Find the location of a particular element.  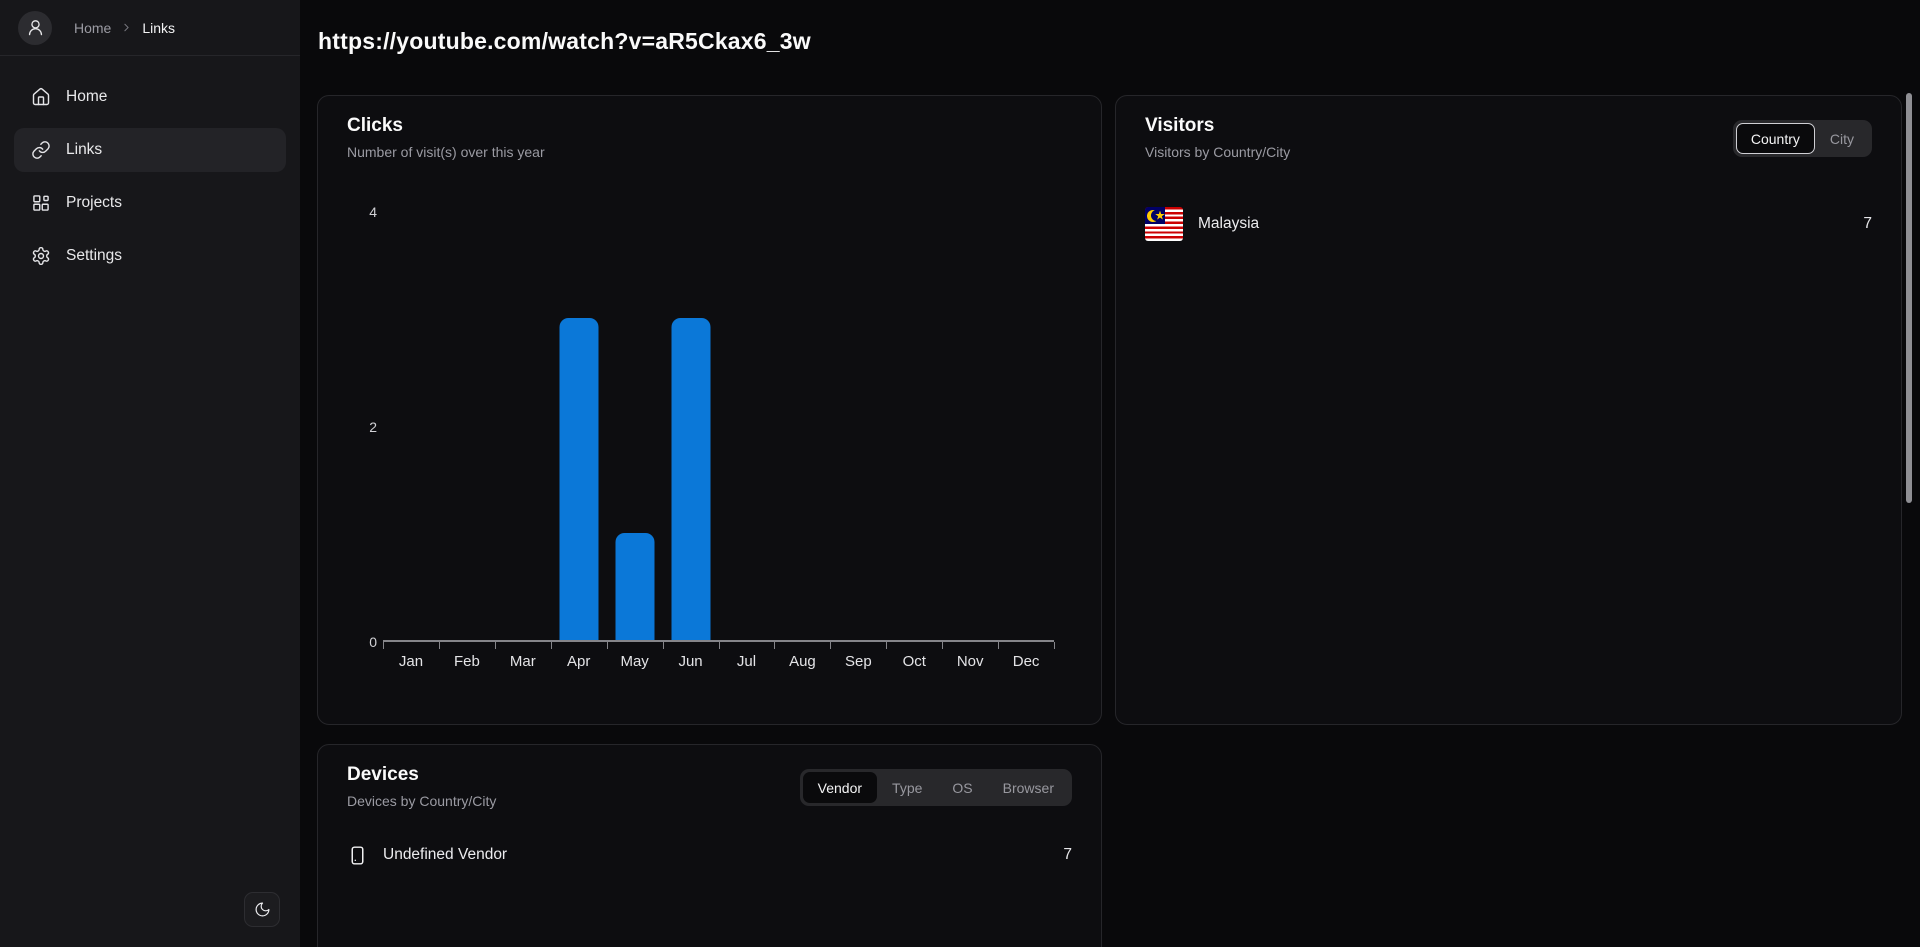

chart-bar-jun is located at coordinates (691, 478).